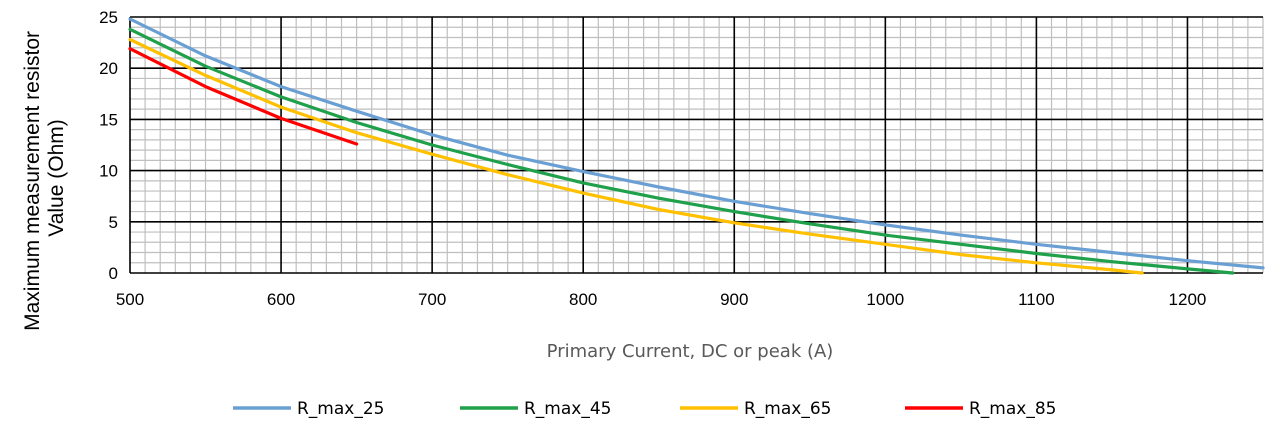  What do you see at coordinates (1036, 299) in the screenshot?
I see `x-tick-label: 1100` at bounding box center [1036, 299].